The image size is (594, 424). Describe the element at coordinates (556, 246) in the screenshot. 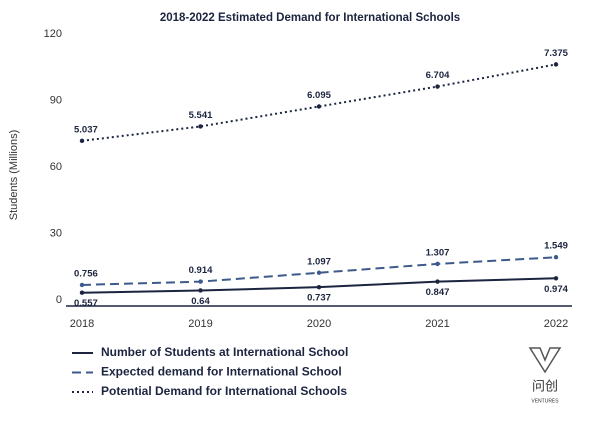

I see `value-label: 1.549` at that location.